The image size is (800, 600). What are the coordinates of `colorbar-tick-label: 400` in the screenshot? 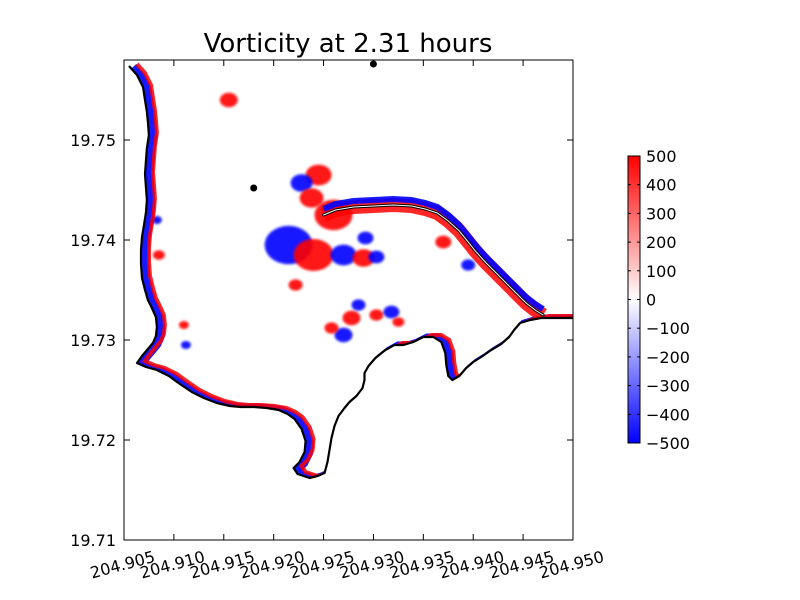 It's located at (661, 185).